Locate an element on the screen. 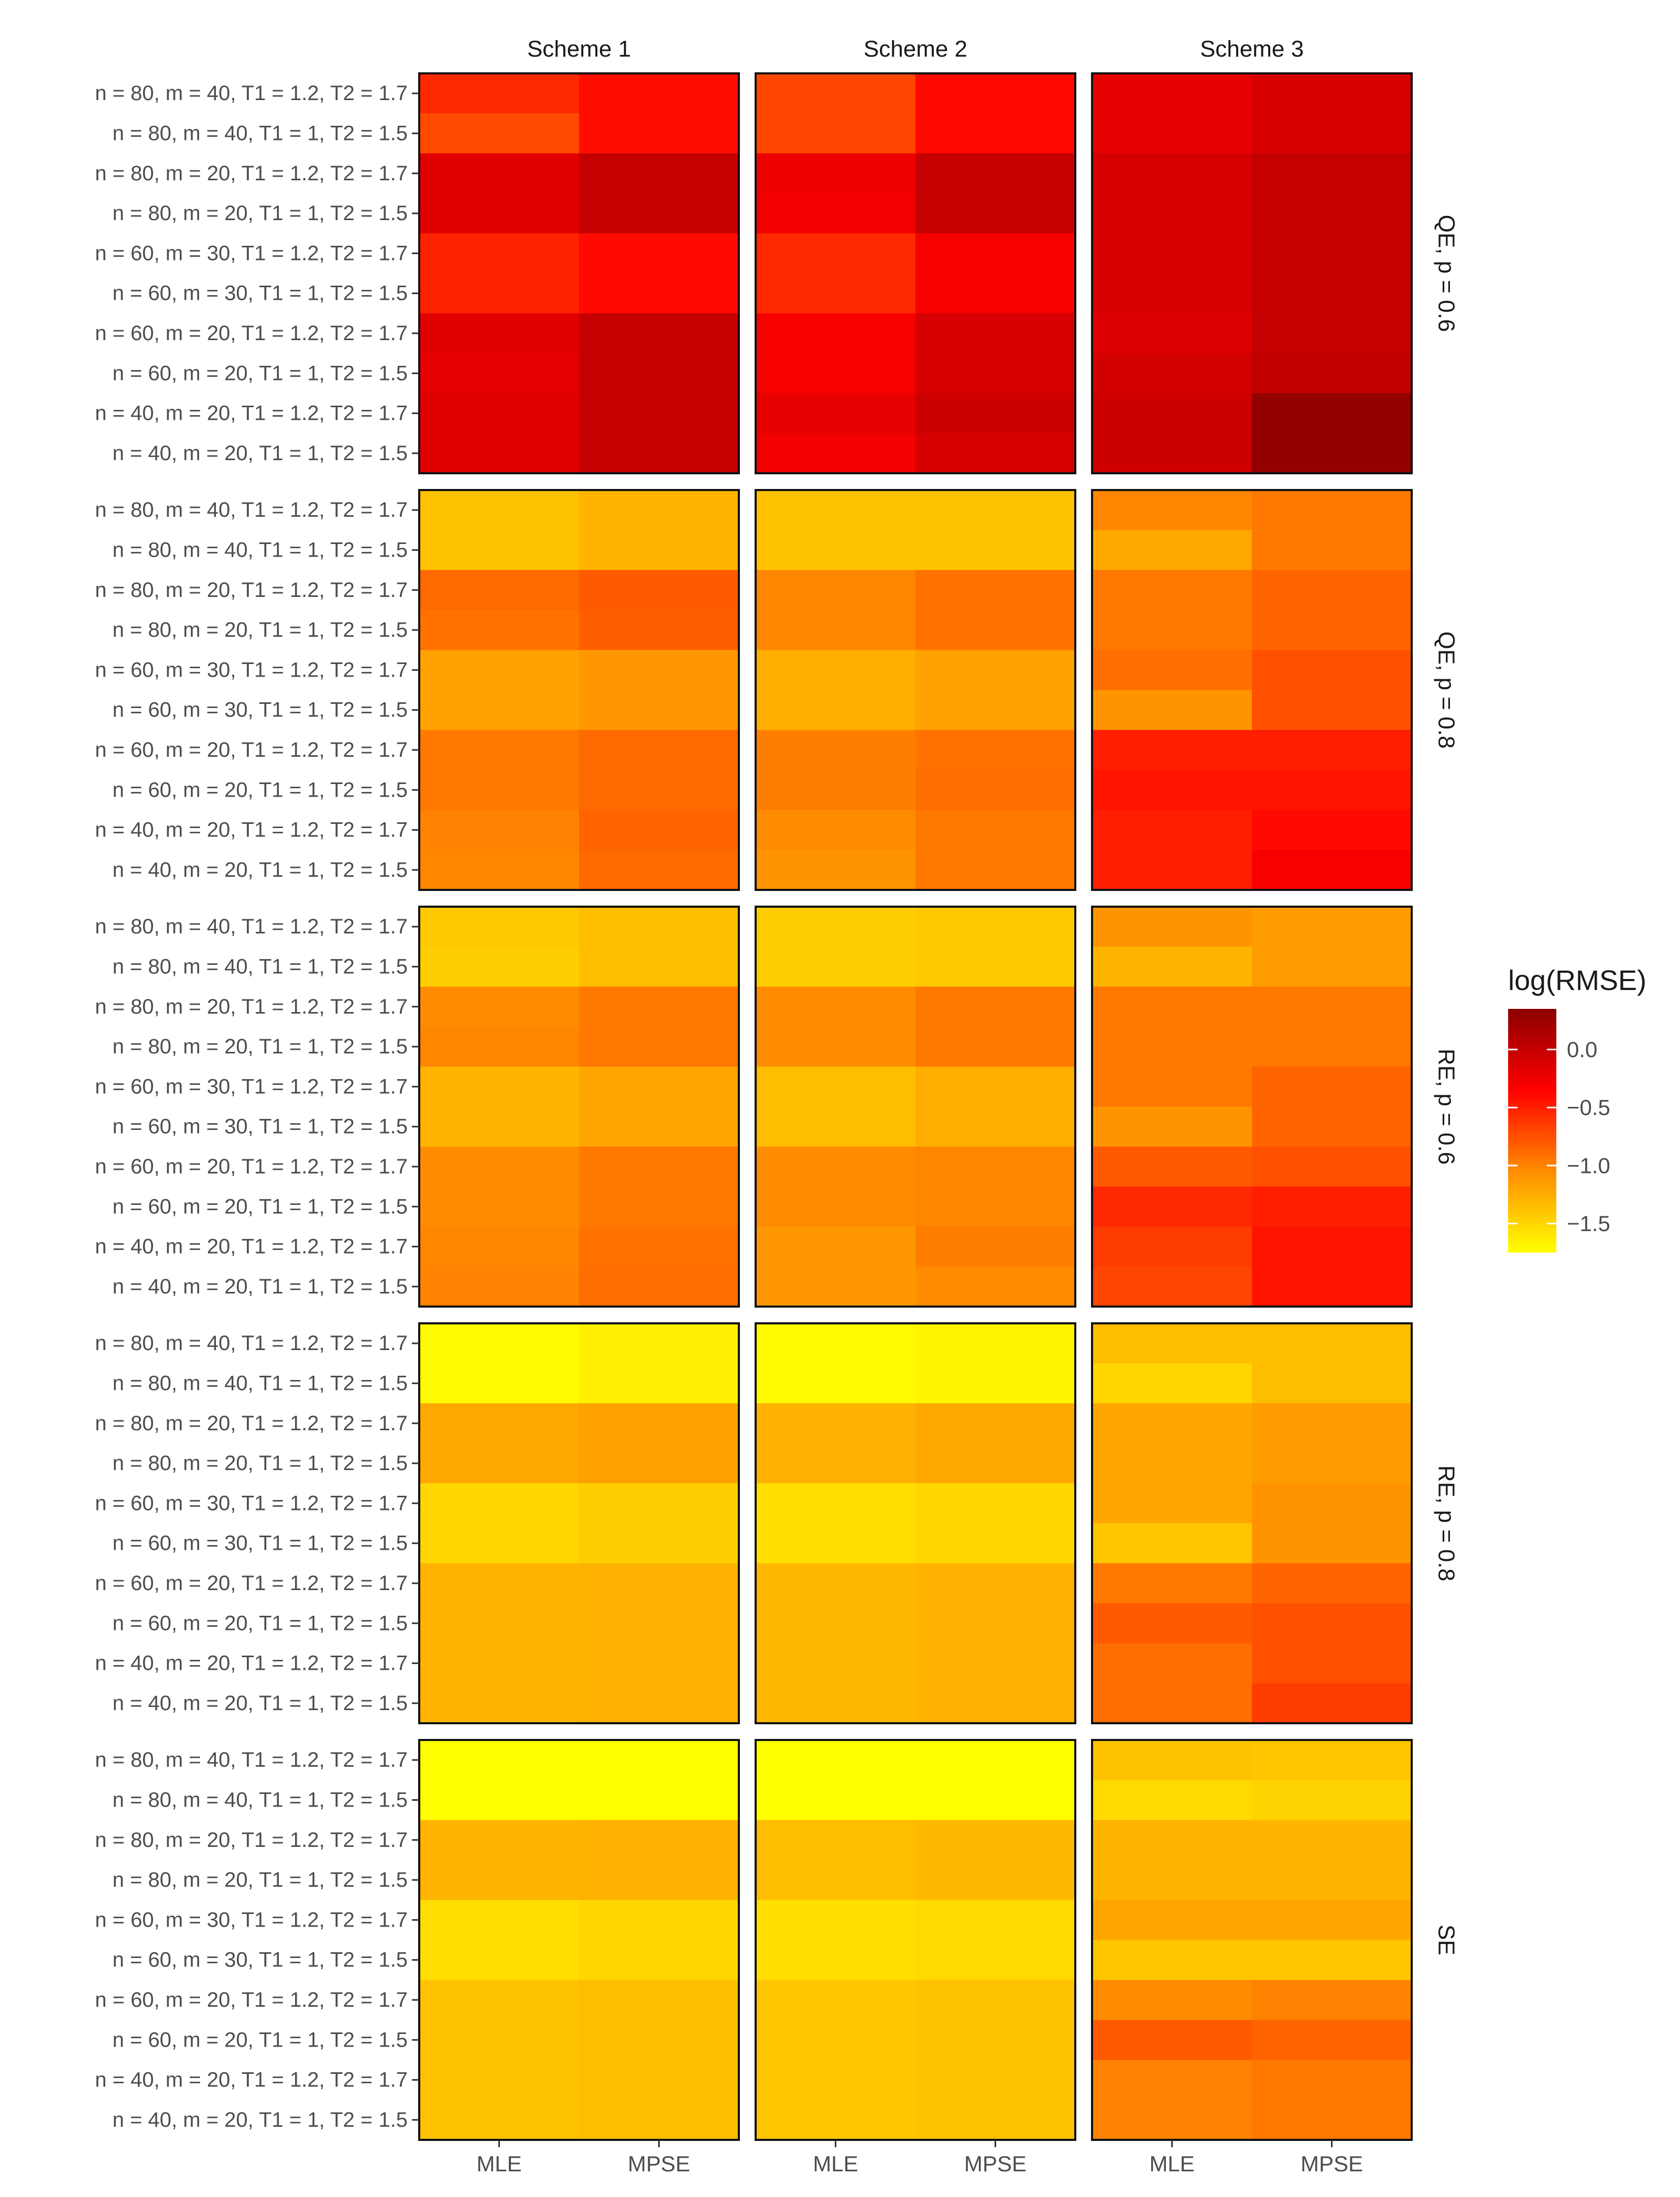 The height and width of the screenshot is (2197, 1680). y-tick-label: n = 40, m = 20, T1 = 1, T2 = 1.5 is located at coordinates (260, 870).